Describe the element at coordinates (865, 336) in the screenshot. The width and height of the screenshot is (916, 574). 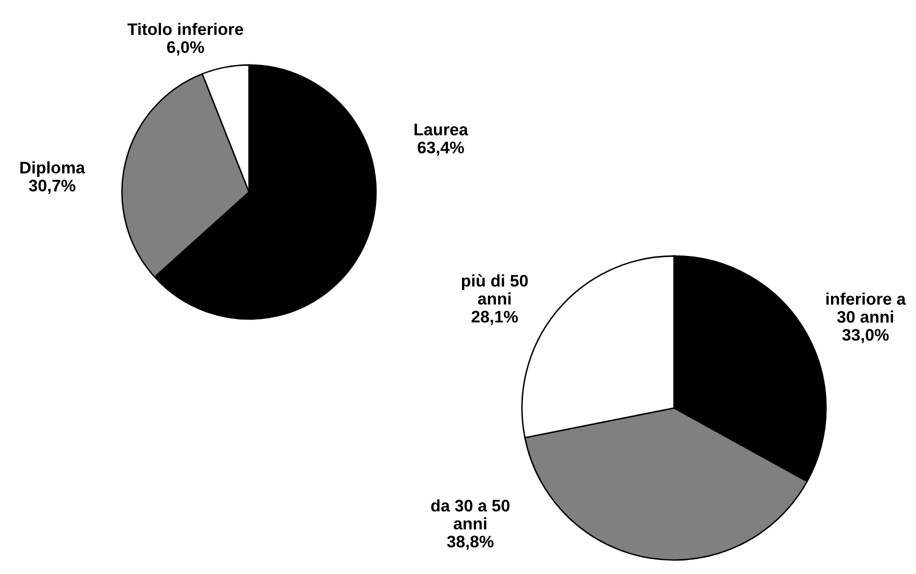
I see `data-label: 33,0%` at that location.